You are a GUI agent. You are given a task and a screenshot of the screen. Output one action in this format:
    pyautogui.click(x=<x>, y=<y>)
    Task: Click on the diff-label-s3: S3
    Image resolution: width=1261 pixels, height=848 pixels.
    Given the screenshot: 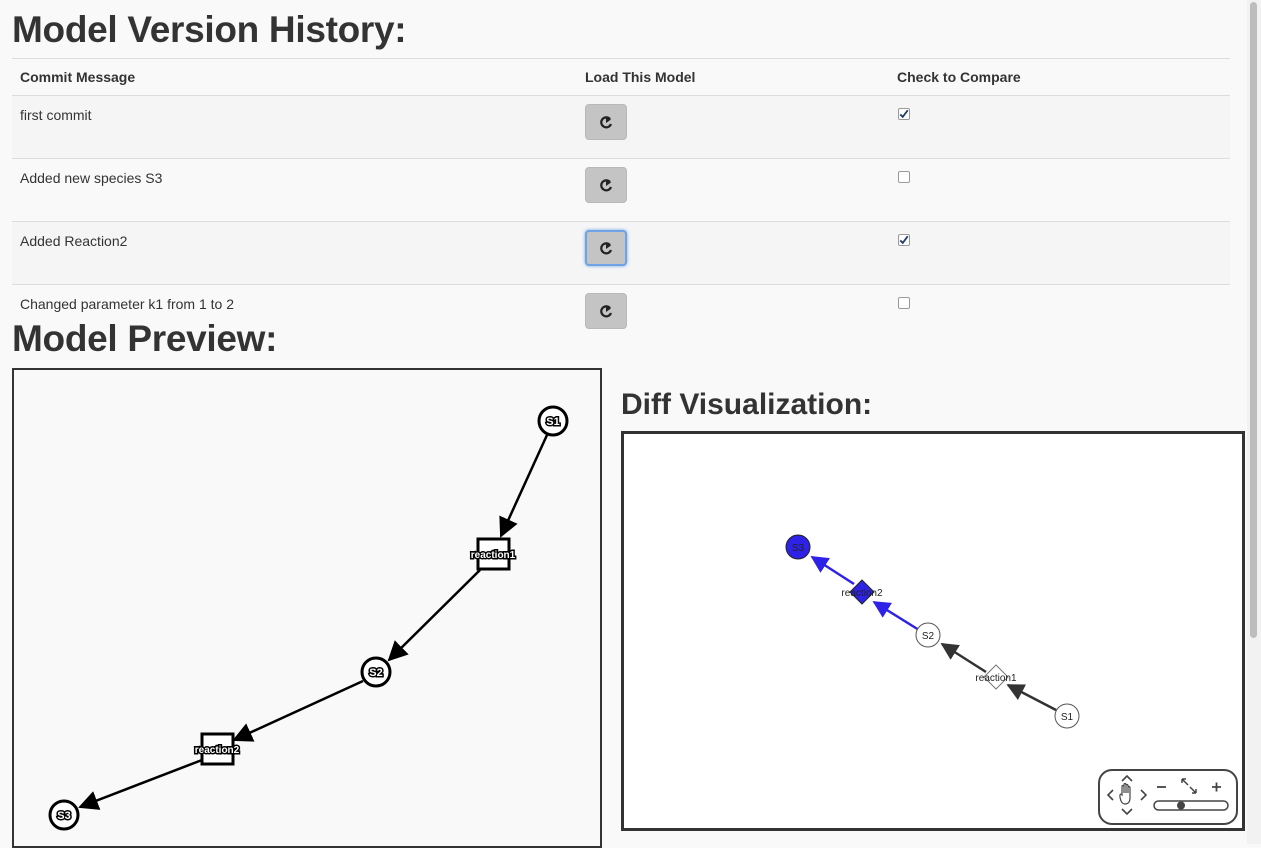 What is the action you would take?
    pyautogui.click(x=798, y=548)
    